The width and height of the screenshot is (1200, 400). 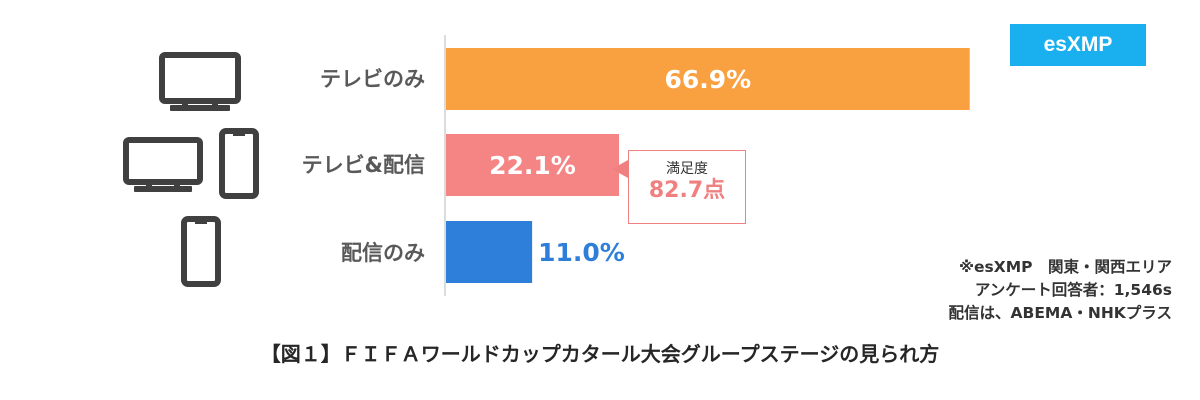 I want to click on value-label-stream-only: 11.0%, so click(x=581, y=252).